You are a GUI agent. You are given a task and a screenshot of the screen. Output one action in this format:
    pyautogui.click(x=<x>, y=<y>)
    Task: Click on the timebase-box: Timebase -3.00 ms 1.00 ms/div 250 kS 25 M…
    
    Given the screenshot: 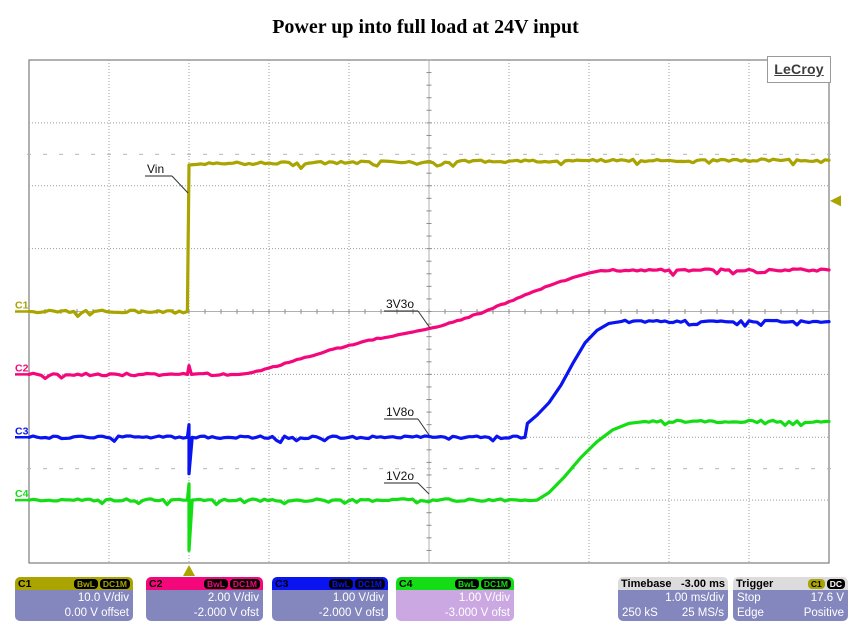 What is the action you would take?
    pyautogui.click(x=673, y=599)
    